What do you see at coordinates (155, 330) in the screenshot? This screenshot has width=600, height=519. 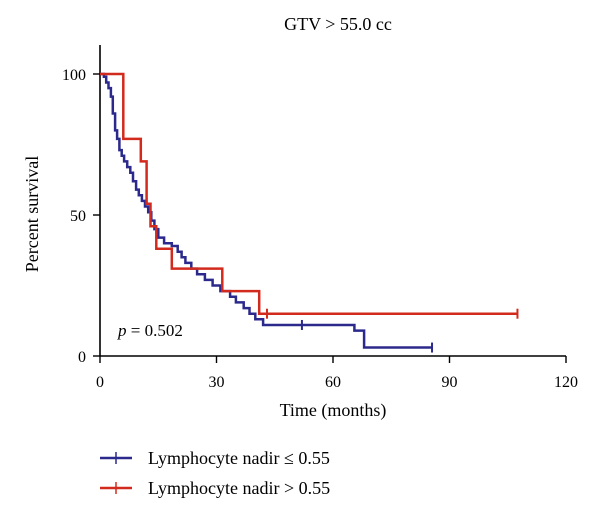 I see `p-value-text: = 0.502` at bounding box center [155, 330].